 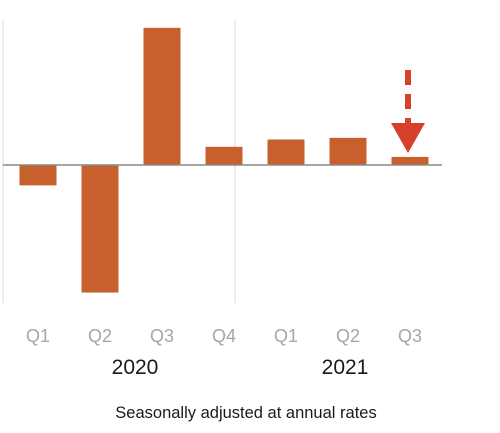 I want to click on x-tick-label-2: Q3, so click(x=162, y=336).